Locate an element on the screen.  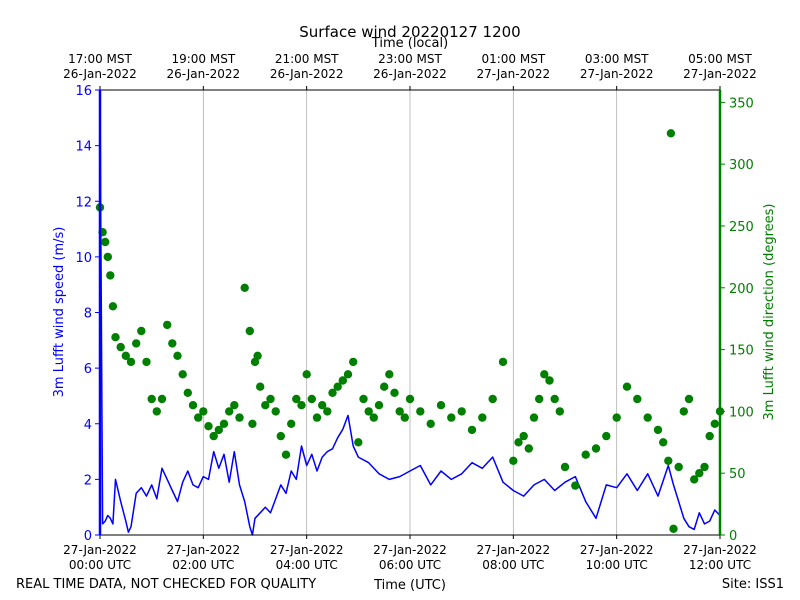
left-tick-label-7: 14 is located at coordinates (83, 147).